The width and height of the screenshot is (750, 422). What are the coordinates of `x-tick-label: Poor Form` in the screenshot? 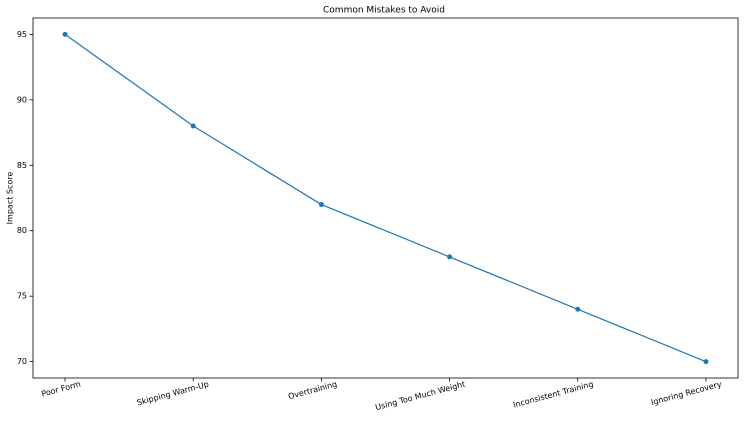 It's located at (60, 388).